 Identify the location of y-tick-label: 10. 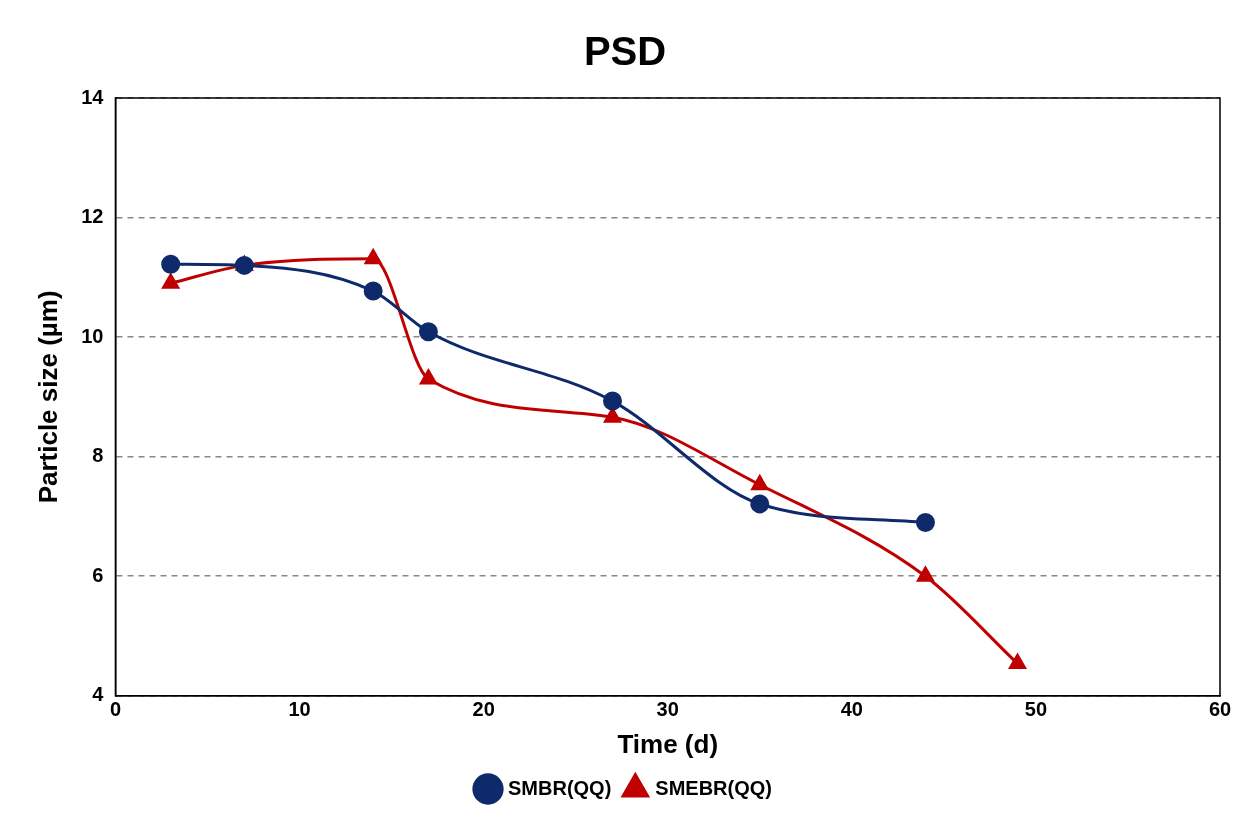
(92, 335).